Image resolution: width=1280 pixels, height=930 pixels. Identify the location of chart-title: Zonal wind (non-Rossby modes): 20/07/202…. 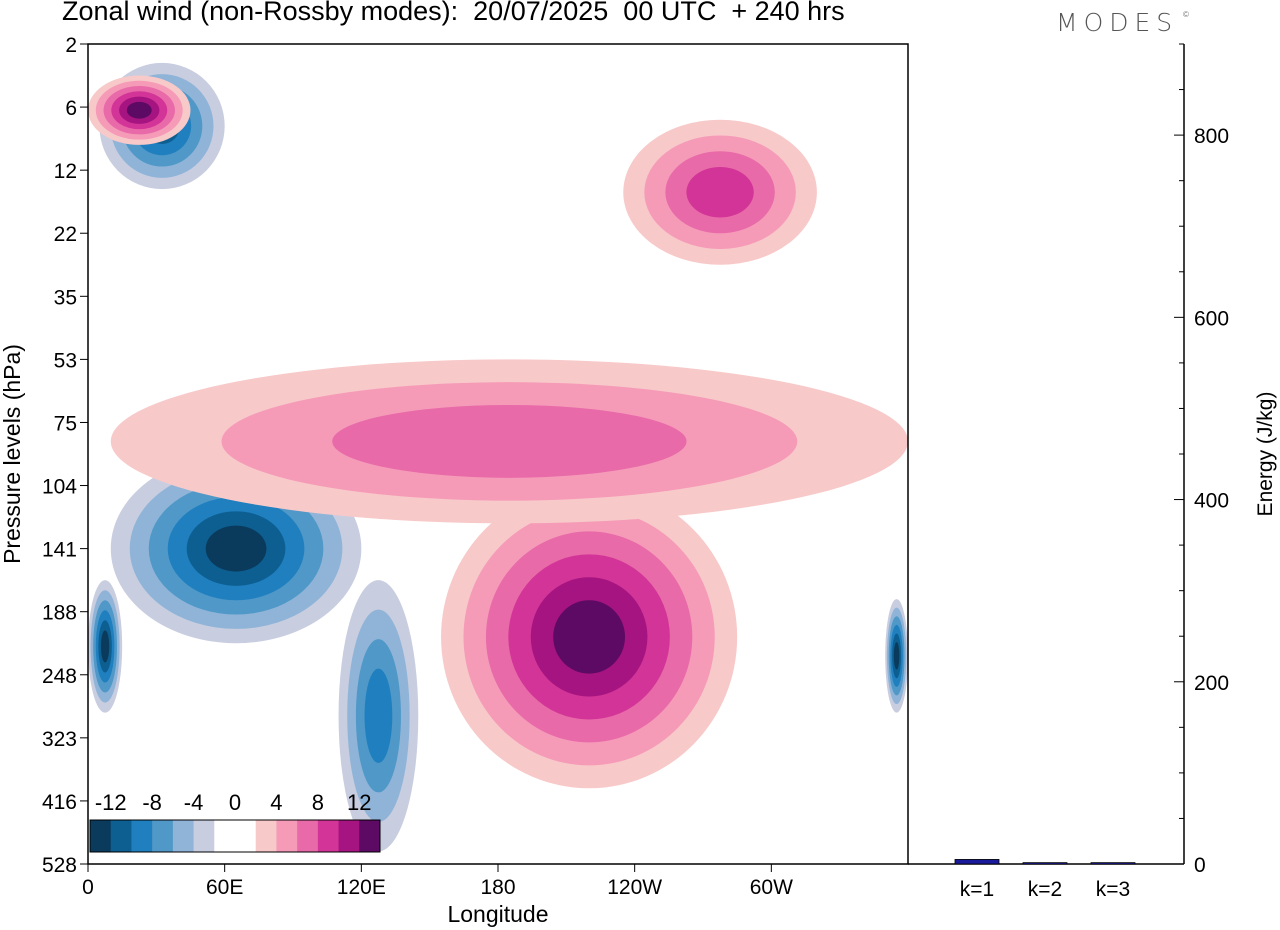
(453, 13).